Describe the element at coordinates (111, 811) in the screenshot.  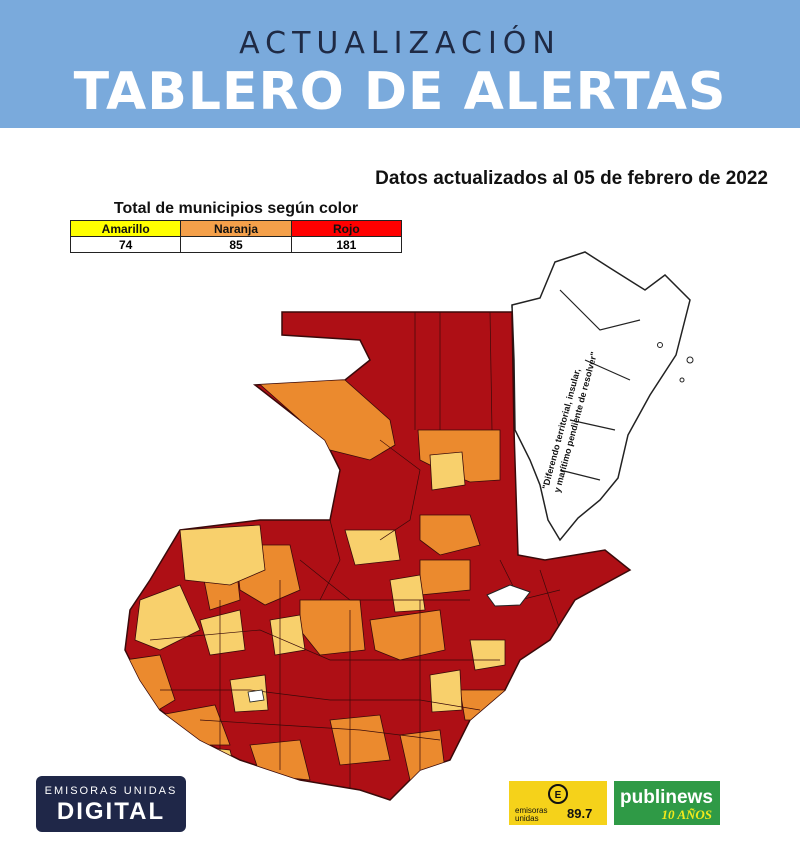
I see `logo-left-line2: DIGITAL` at that location.